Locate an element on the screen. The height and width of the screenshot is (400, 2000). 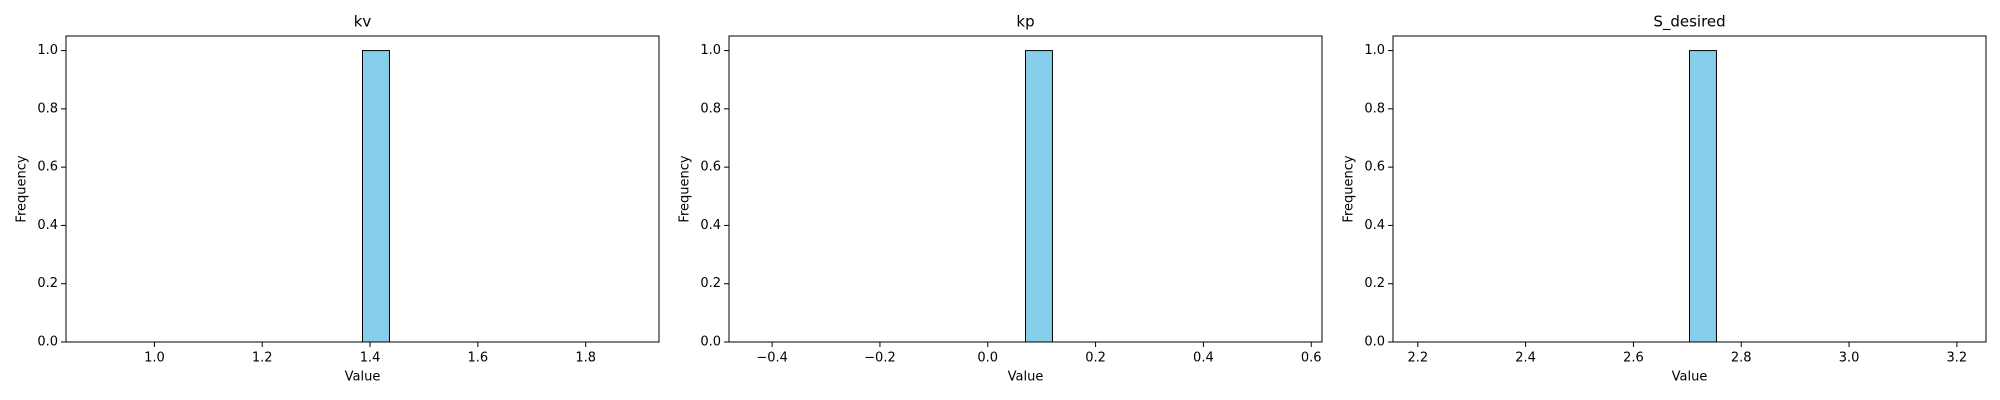
x-tick-label: 0.2 is located at coordinates (1095, 358).